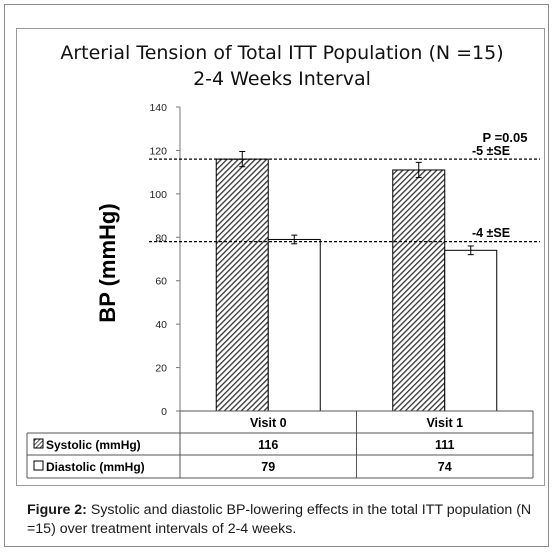 The height and width of the screenshot is (553, 555). Describe the element at coordinates (164, 412) in the screenshot. I see `y-tick-label: 0` at that location.